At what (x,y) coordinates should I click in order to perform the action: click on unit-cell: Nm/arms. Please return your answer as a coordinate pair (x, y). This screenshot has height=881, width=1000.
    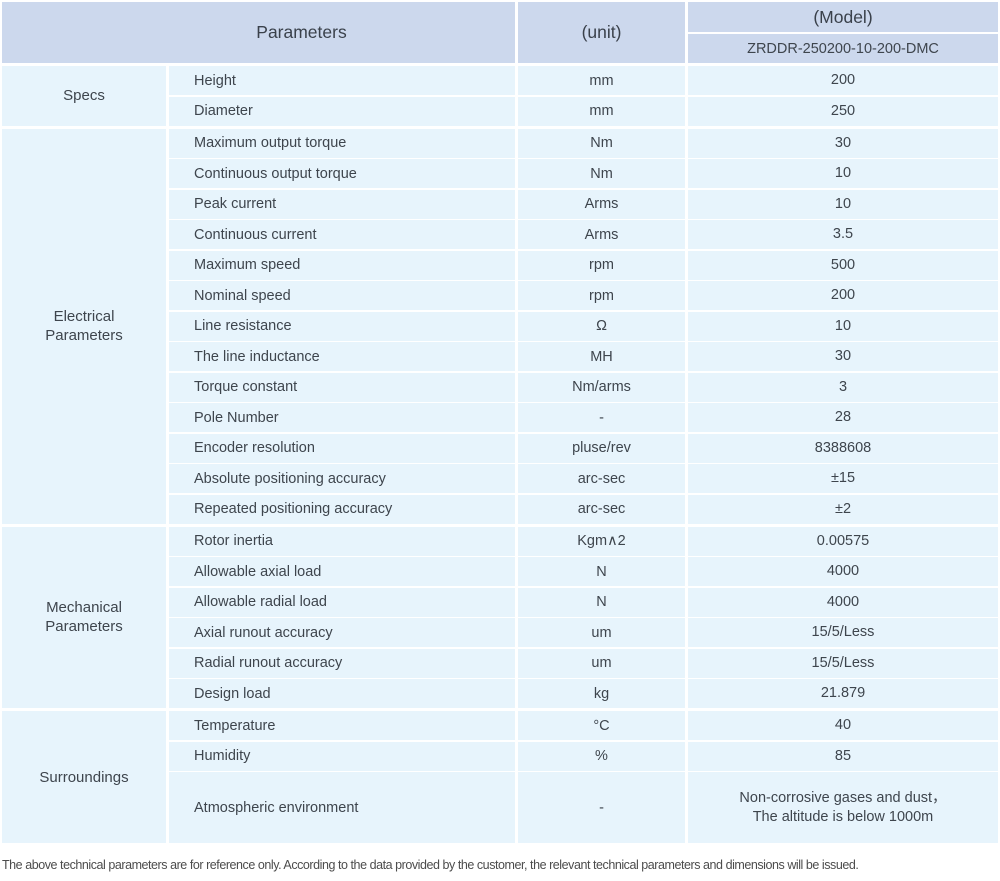
    Looking at the image, I should click on (601, 387).